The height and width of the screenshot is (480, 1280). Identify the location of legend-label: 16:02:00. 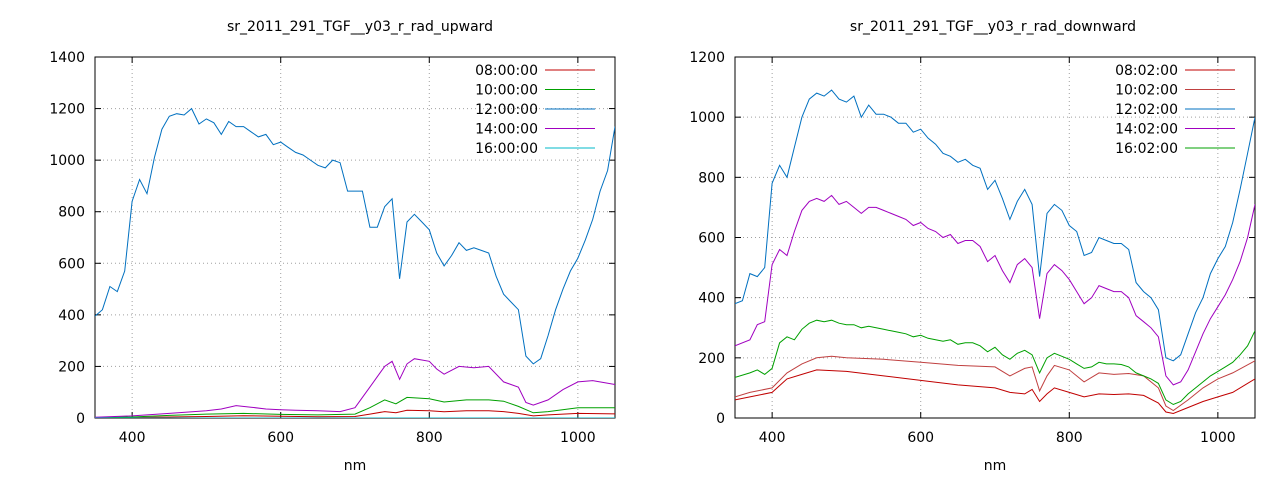
(1146, 149).